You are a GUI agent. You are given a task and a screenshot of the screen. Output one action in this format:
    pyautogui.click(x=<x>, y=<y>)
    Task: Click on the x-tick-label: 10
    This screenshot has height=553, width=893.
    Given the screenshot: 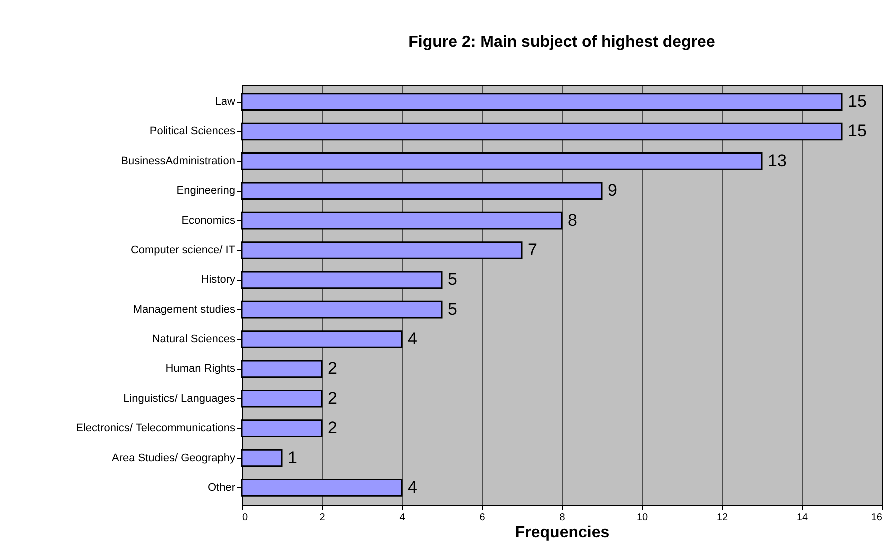 What is the action you would take?
    pyautogui.click(x=642, y=518)
    